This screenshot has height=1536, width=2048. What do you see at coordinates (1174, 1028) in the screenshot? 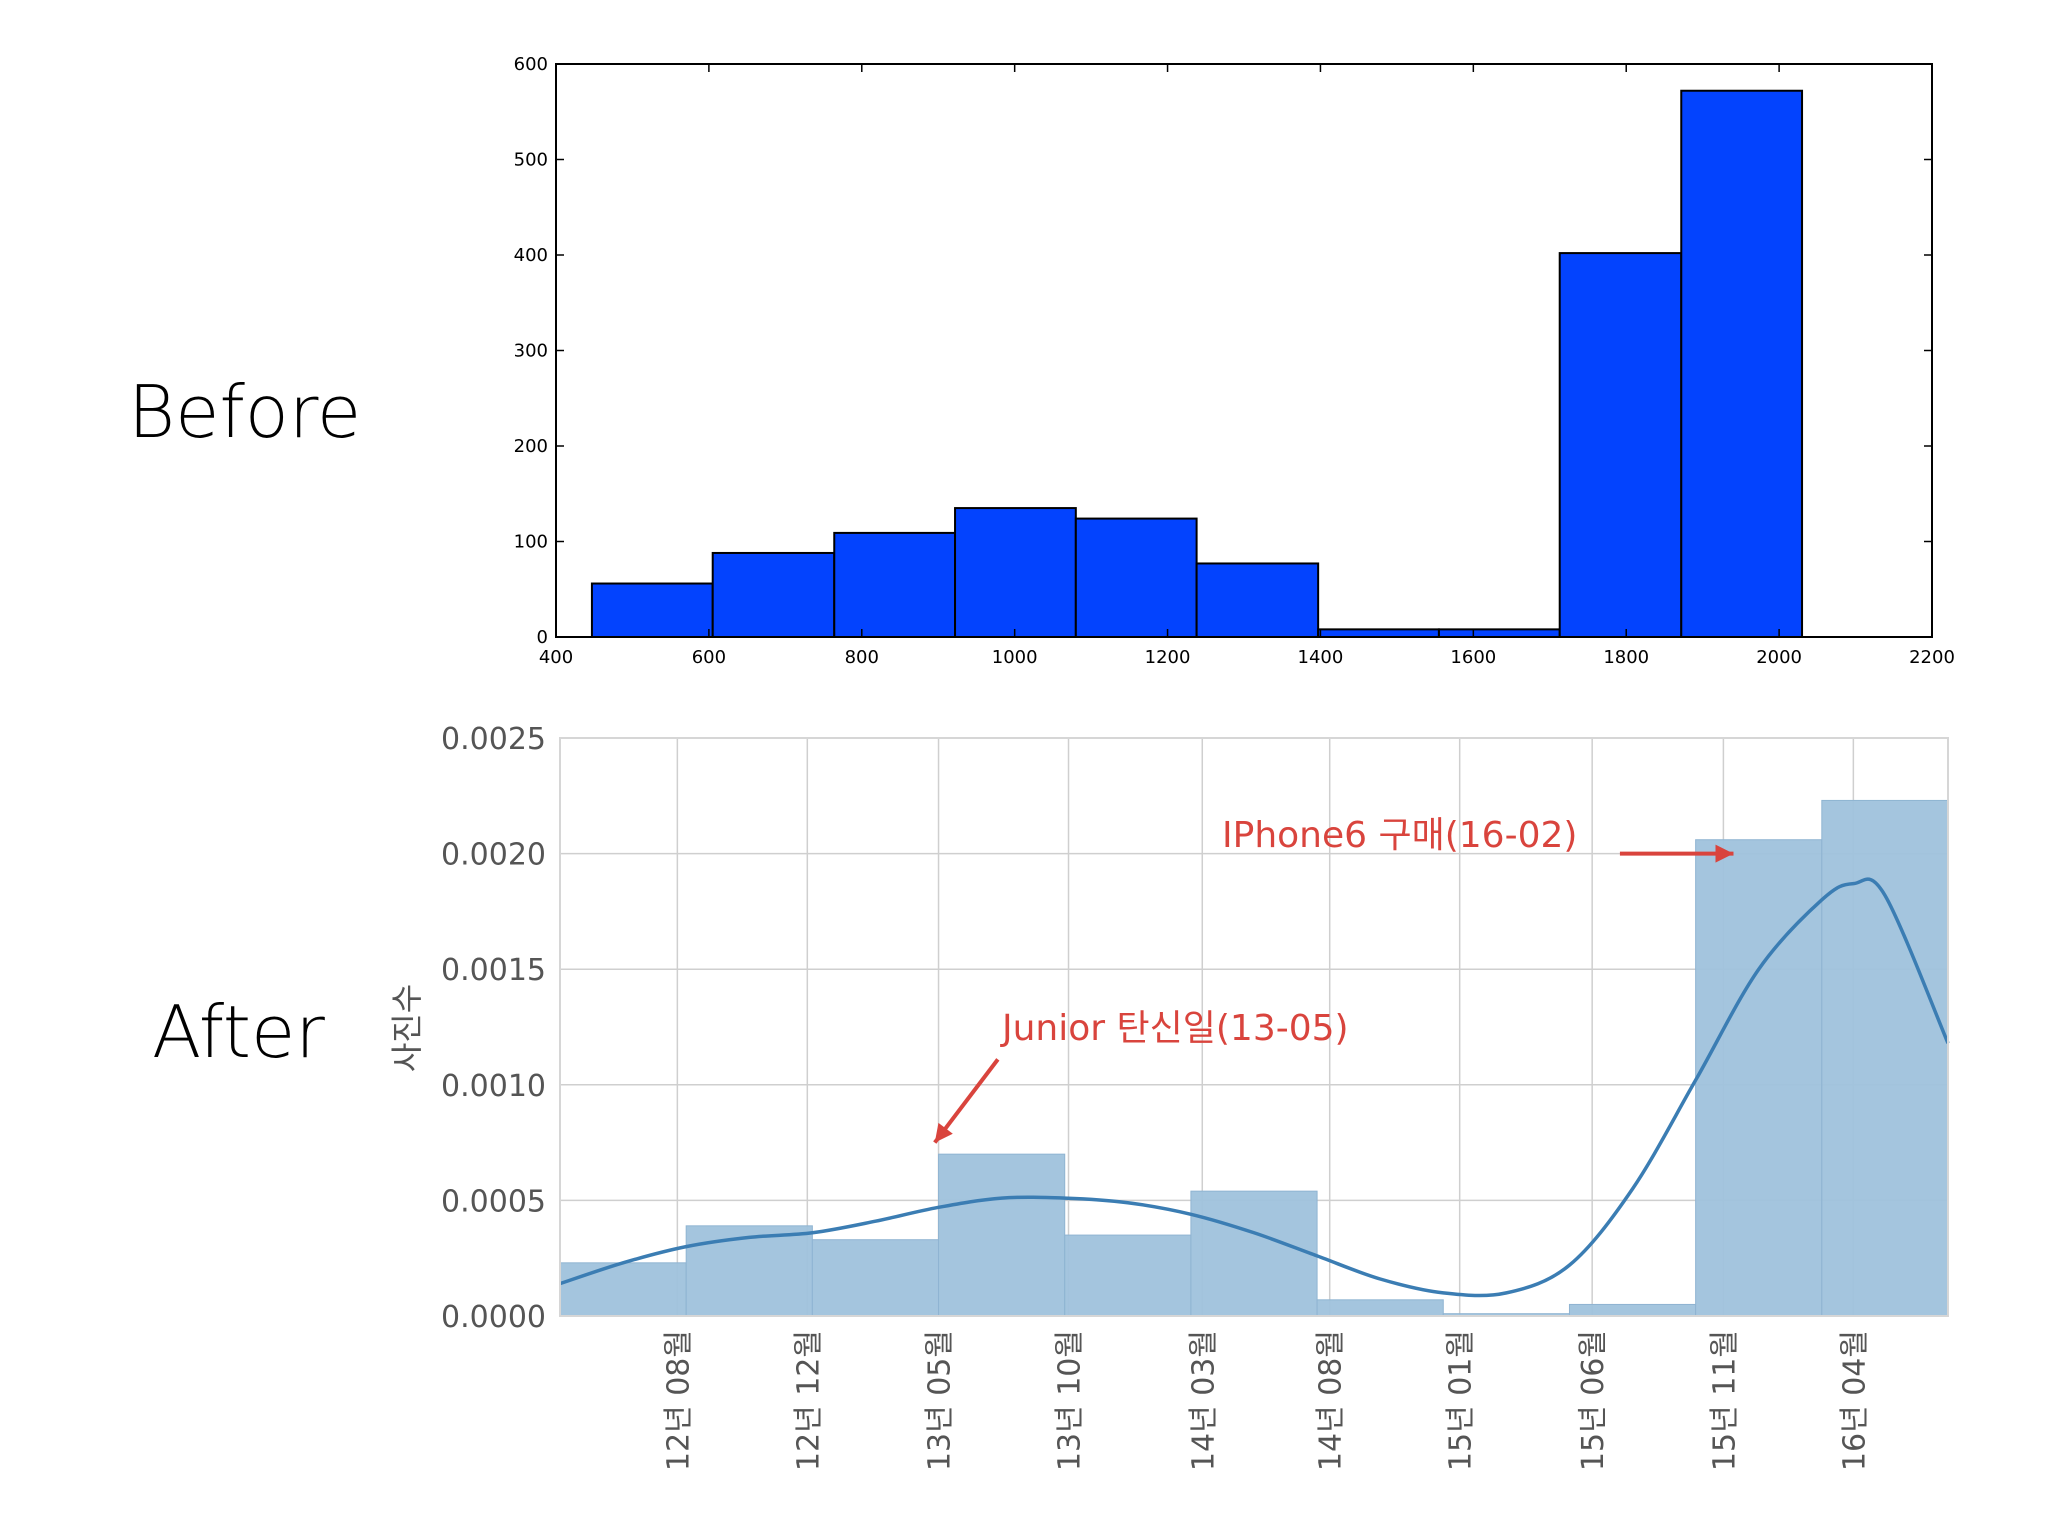
I see `annotation-junior: Junior 탄신일(13-05)` at bounding box center [1174, 1028].